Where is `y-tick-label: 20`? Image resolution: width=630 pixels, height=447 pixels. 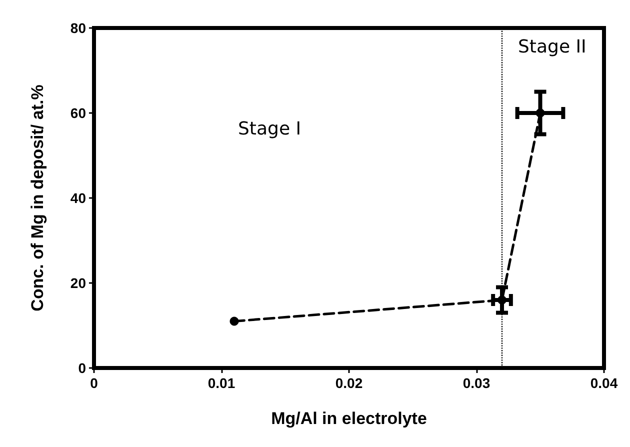 y-tick-label: 20 is located at coordinates (78, 283).